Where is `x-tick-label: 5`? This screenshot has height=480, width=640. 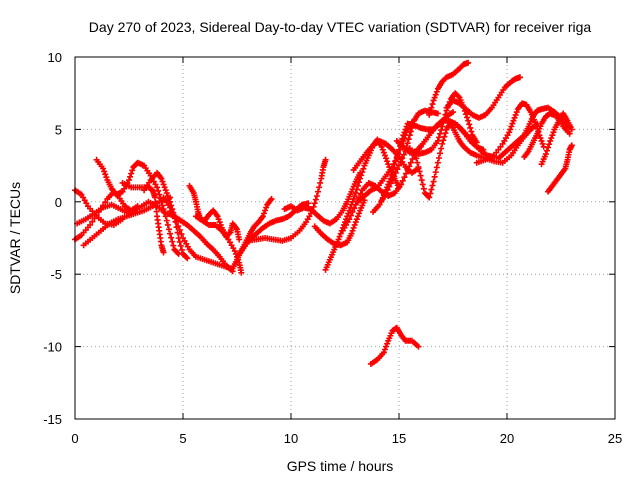
x-tick-label: 5 is located at coordinates (182, 438).